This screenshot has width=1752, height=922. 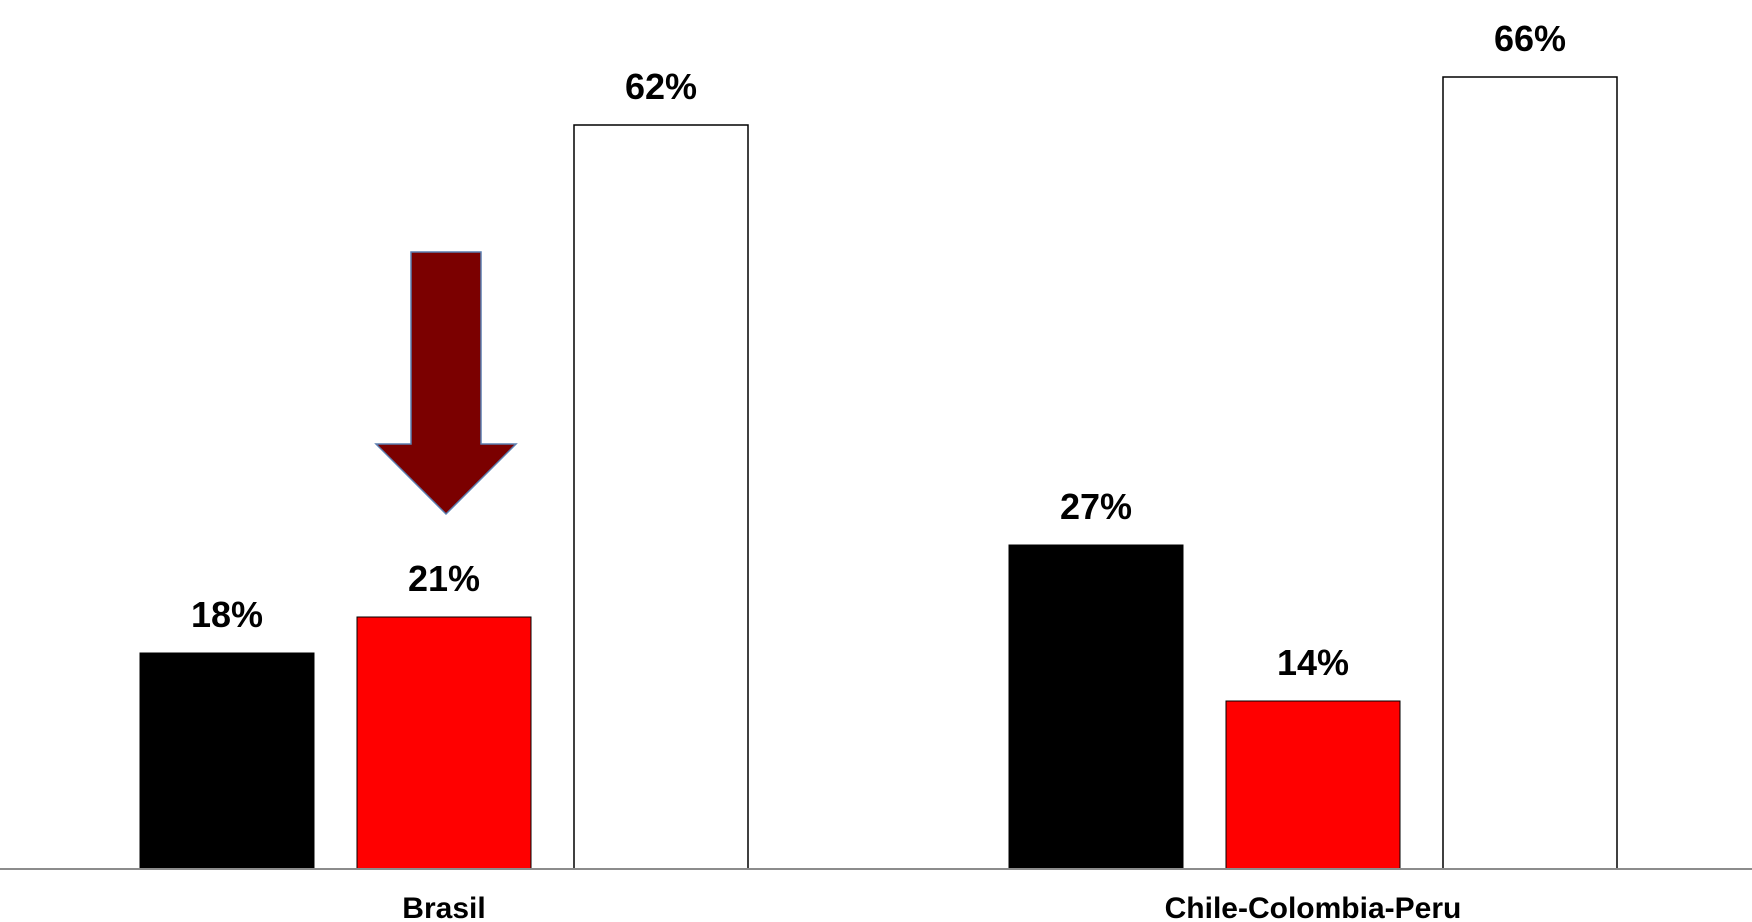 I want to click on data-label: 66%, so click(x=1530, y=38).